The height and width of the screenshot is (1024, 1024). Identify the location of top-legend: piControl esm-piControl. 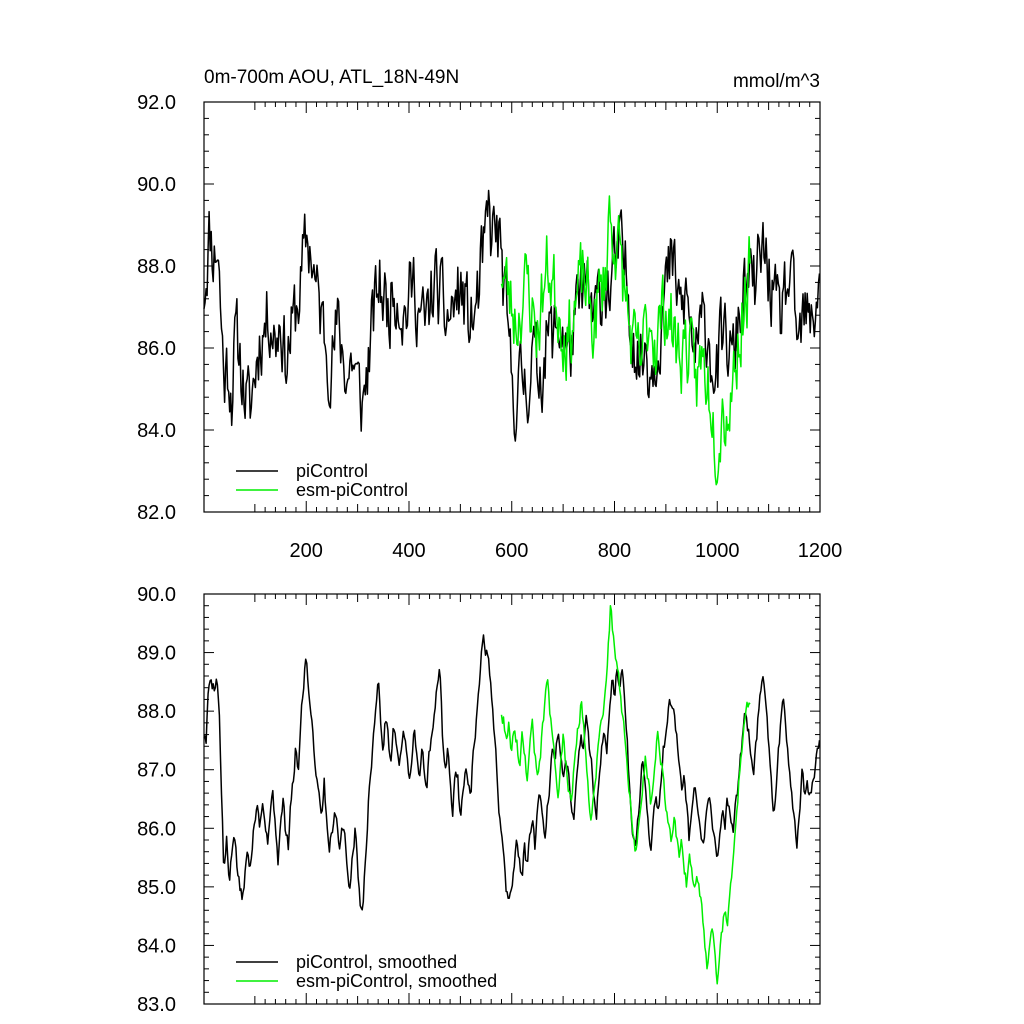
(322, 480).